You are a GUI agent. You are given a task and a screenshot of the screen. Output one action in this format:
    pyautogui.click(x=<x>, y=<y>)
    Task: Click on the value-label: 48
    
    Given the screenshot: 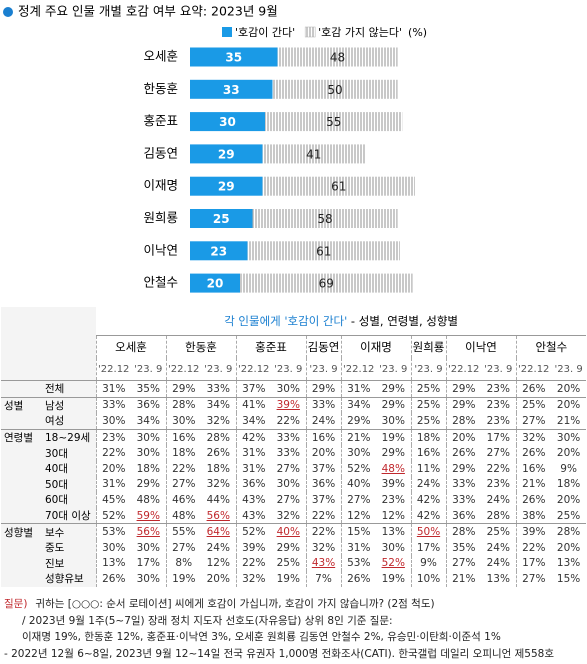 What is the action you would take?
    pyautogui.click(x=337, y=58)
    